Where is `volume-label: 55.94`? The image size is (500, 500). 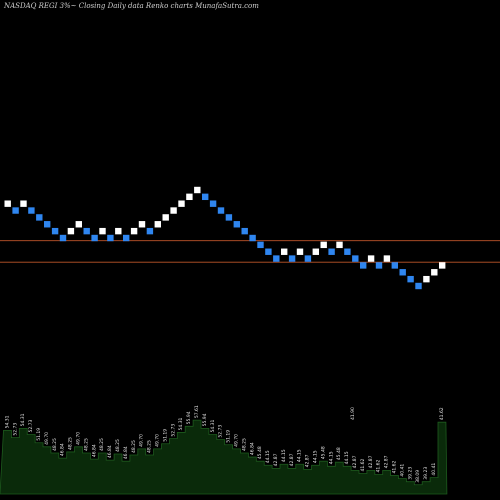 volume-label: 55.94 is located at coordinates (205, 419).